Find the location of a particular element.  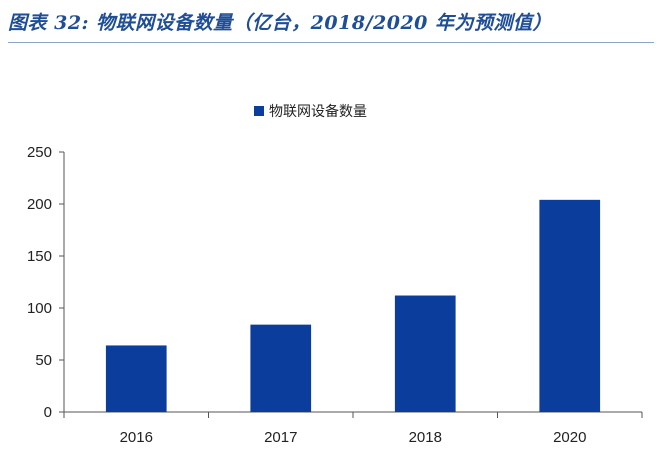

x-tick-label: 2017 is located at coordinates (280, 437).